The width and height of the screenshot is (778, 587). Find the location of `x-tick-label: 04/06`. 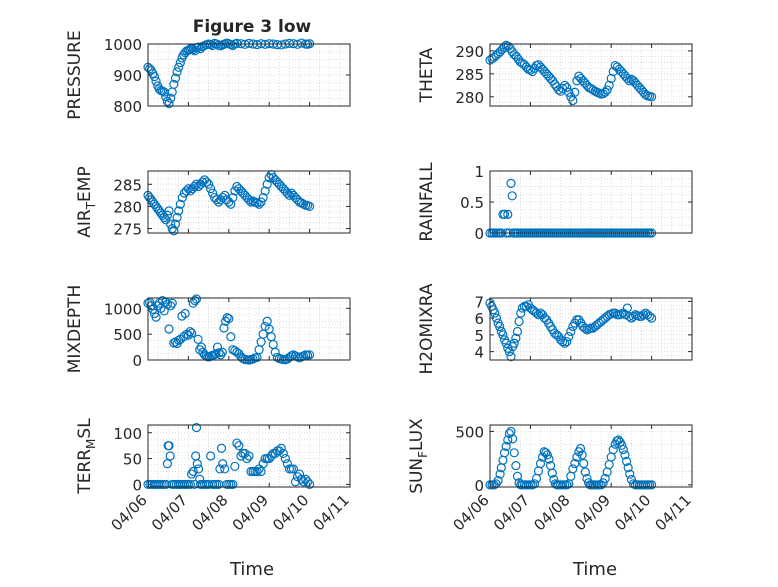

x-tick-label: 04/06 is located at coordinates (471, 512).